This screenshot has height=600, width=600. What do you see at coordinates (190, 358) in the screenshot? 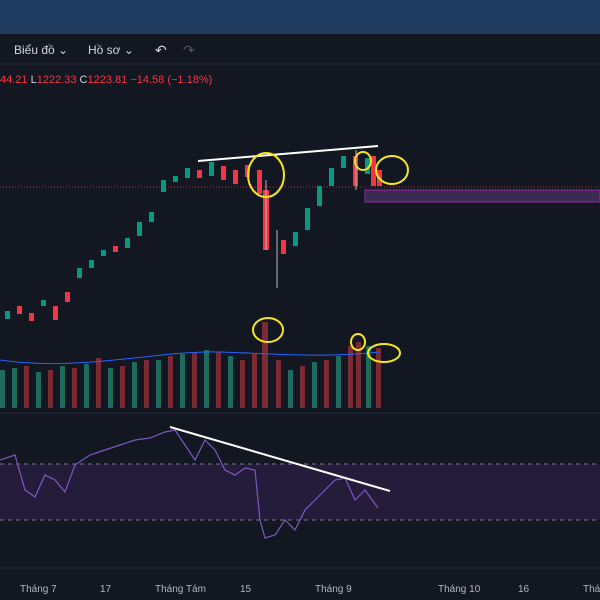
I see `volume-ma` at bounding box center [190, 358].